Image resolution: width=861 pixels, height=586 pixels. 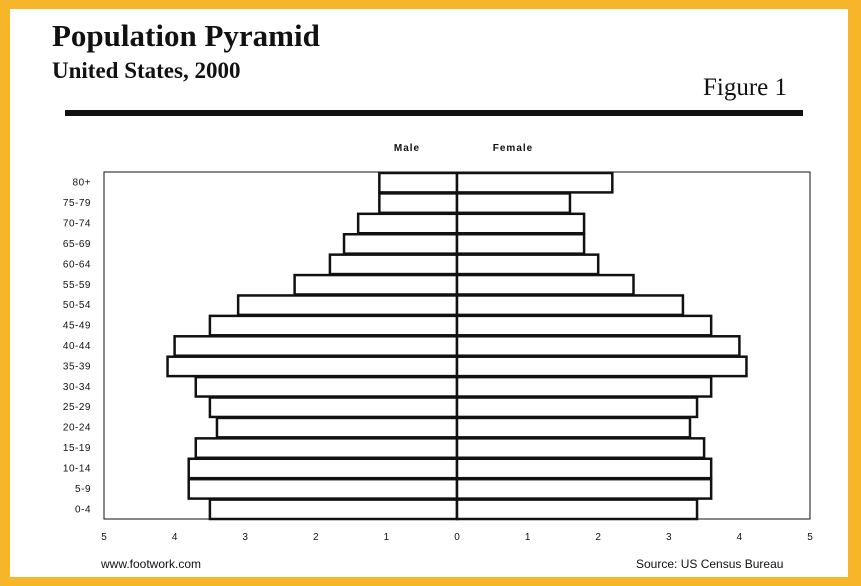 What do you see at coordinates (407, 148) in the screenshot?
I see `legend-male: Male` at bounding box center [407, 148].